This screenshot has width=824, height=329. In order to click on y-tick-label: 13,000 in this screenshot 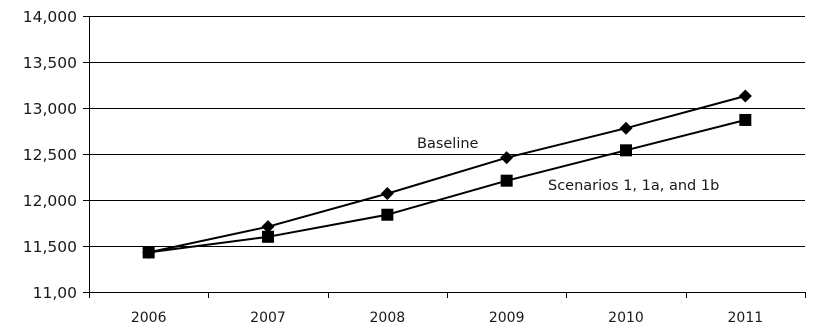, I will do `click(50, 109)`.